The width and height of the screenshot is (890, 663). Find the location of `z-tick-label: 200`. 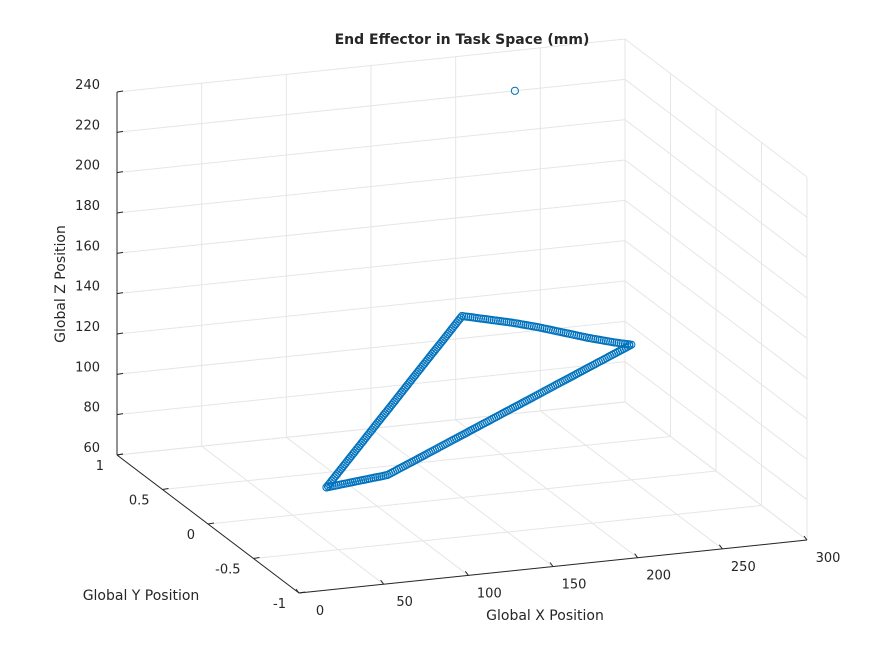

z-tick-label: 200 is located at coordinates (87, 166).